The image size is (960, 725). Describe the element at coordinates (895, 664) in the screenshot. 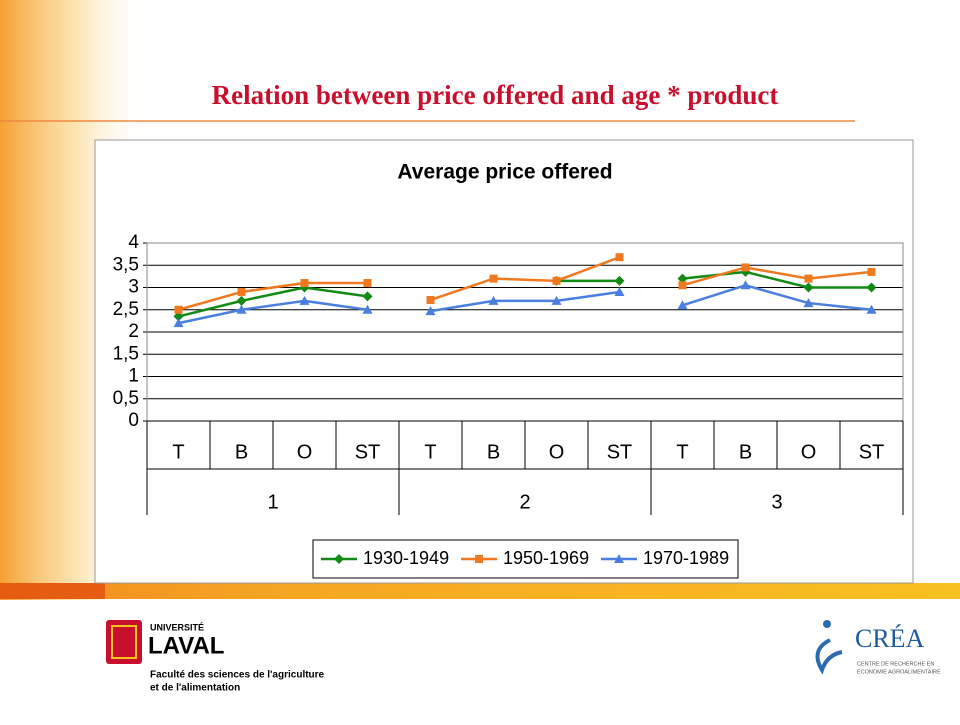

I see `crea-line-1: CENTRE DE RECHERCHE EN` at that location.